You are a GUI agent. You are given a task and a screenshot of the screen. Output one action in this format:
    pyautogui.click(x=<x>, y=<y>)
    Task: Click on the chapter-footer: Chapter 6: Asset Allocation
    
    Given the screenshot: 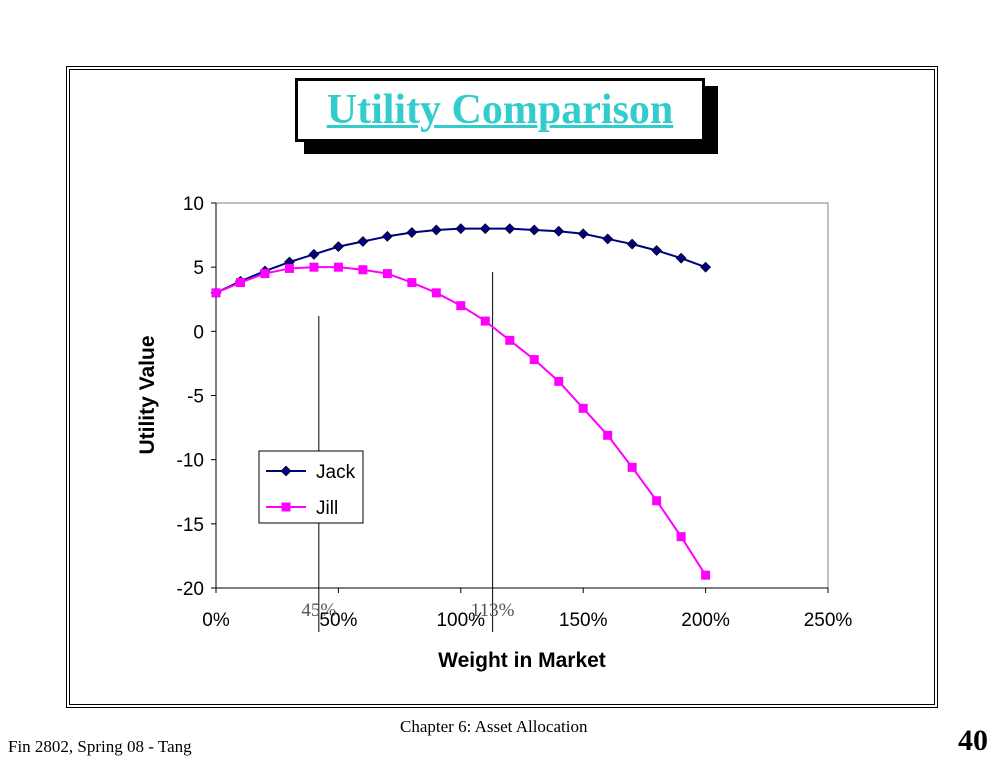 What is the action you would take?
    pyautogui.click(x=494, y=726)
    